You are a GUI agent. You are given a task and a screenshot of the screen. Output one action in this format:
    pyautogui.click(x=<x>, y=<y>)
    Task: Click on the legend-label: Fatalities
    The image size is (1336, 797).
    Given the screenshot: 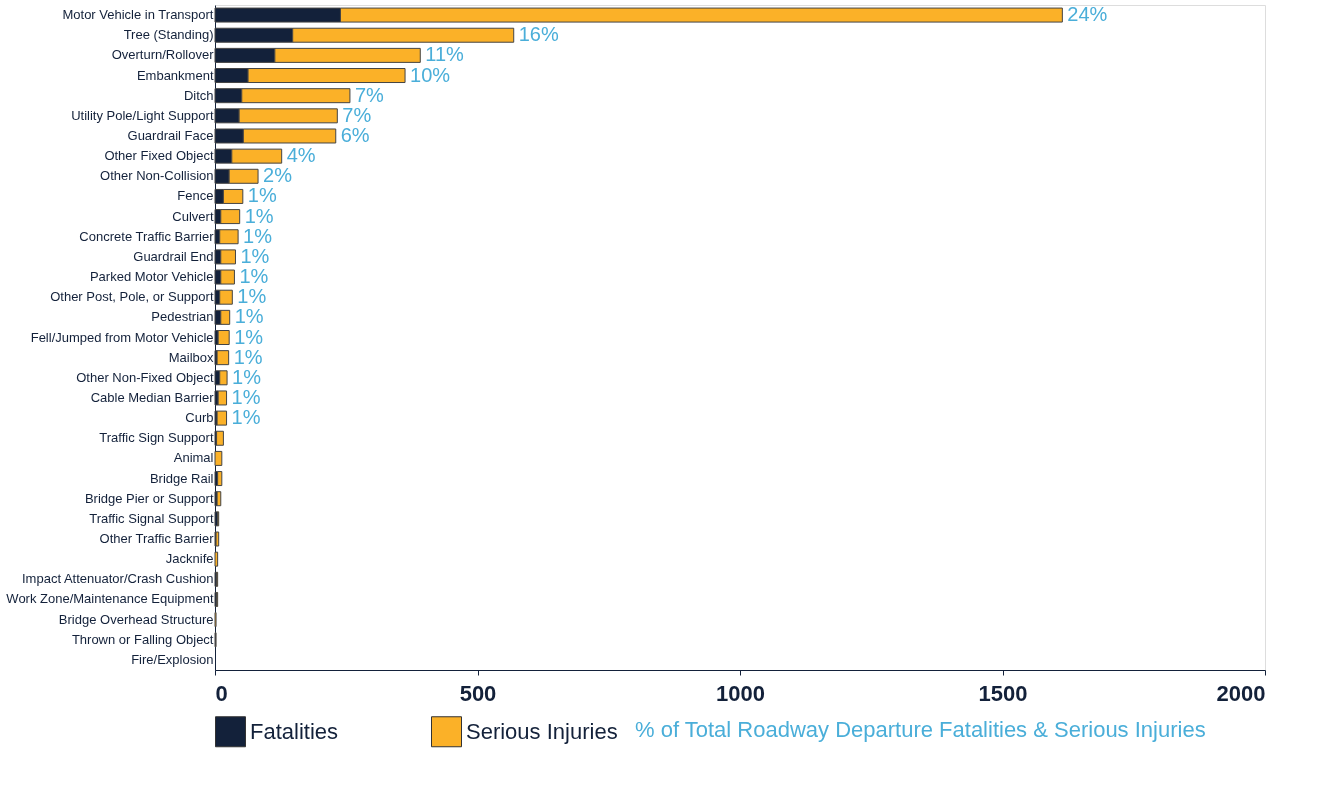 What is the action you would take?
    pyautogui.click(x=294, y=731)
    